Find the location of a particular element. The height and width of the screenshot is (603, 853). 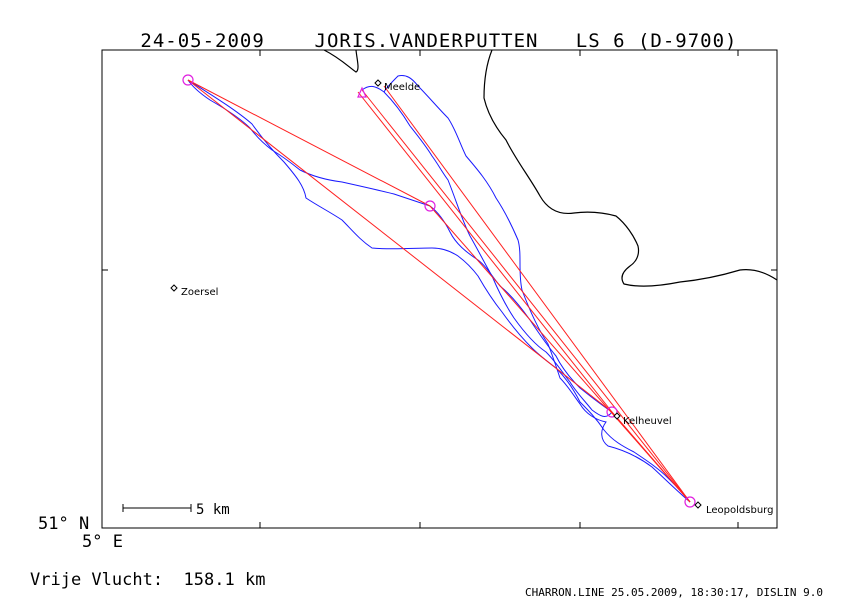

place-label-meelde: Meelde is located at coordinates (402, 87).